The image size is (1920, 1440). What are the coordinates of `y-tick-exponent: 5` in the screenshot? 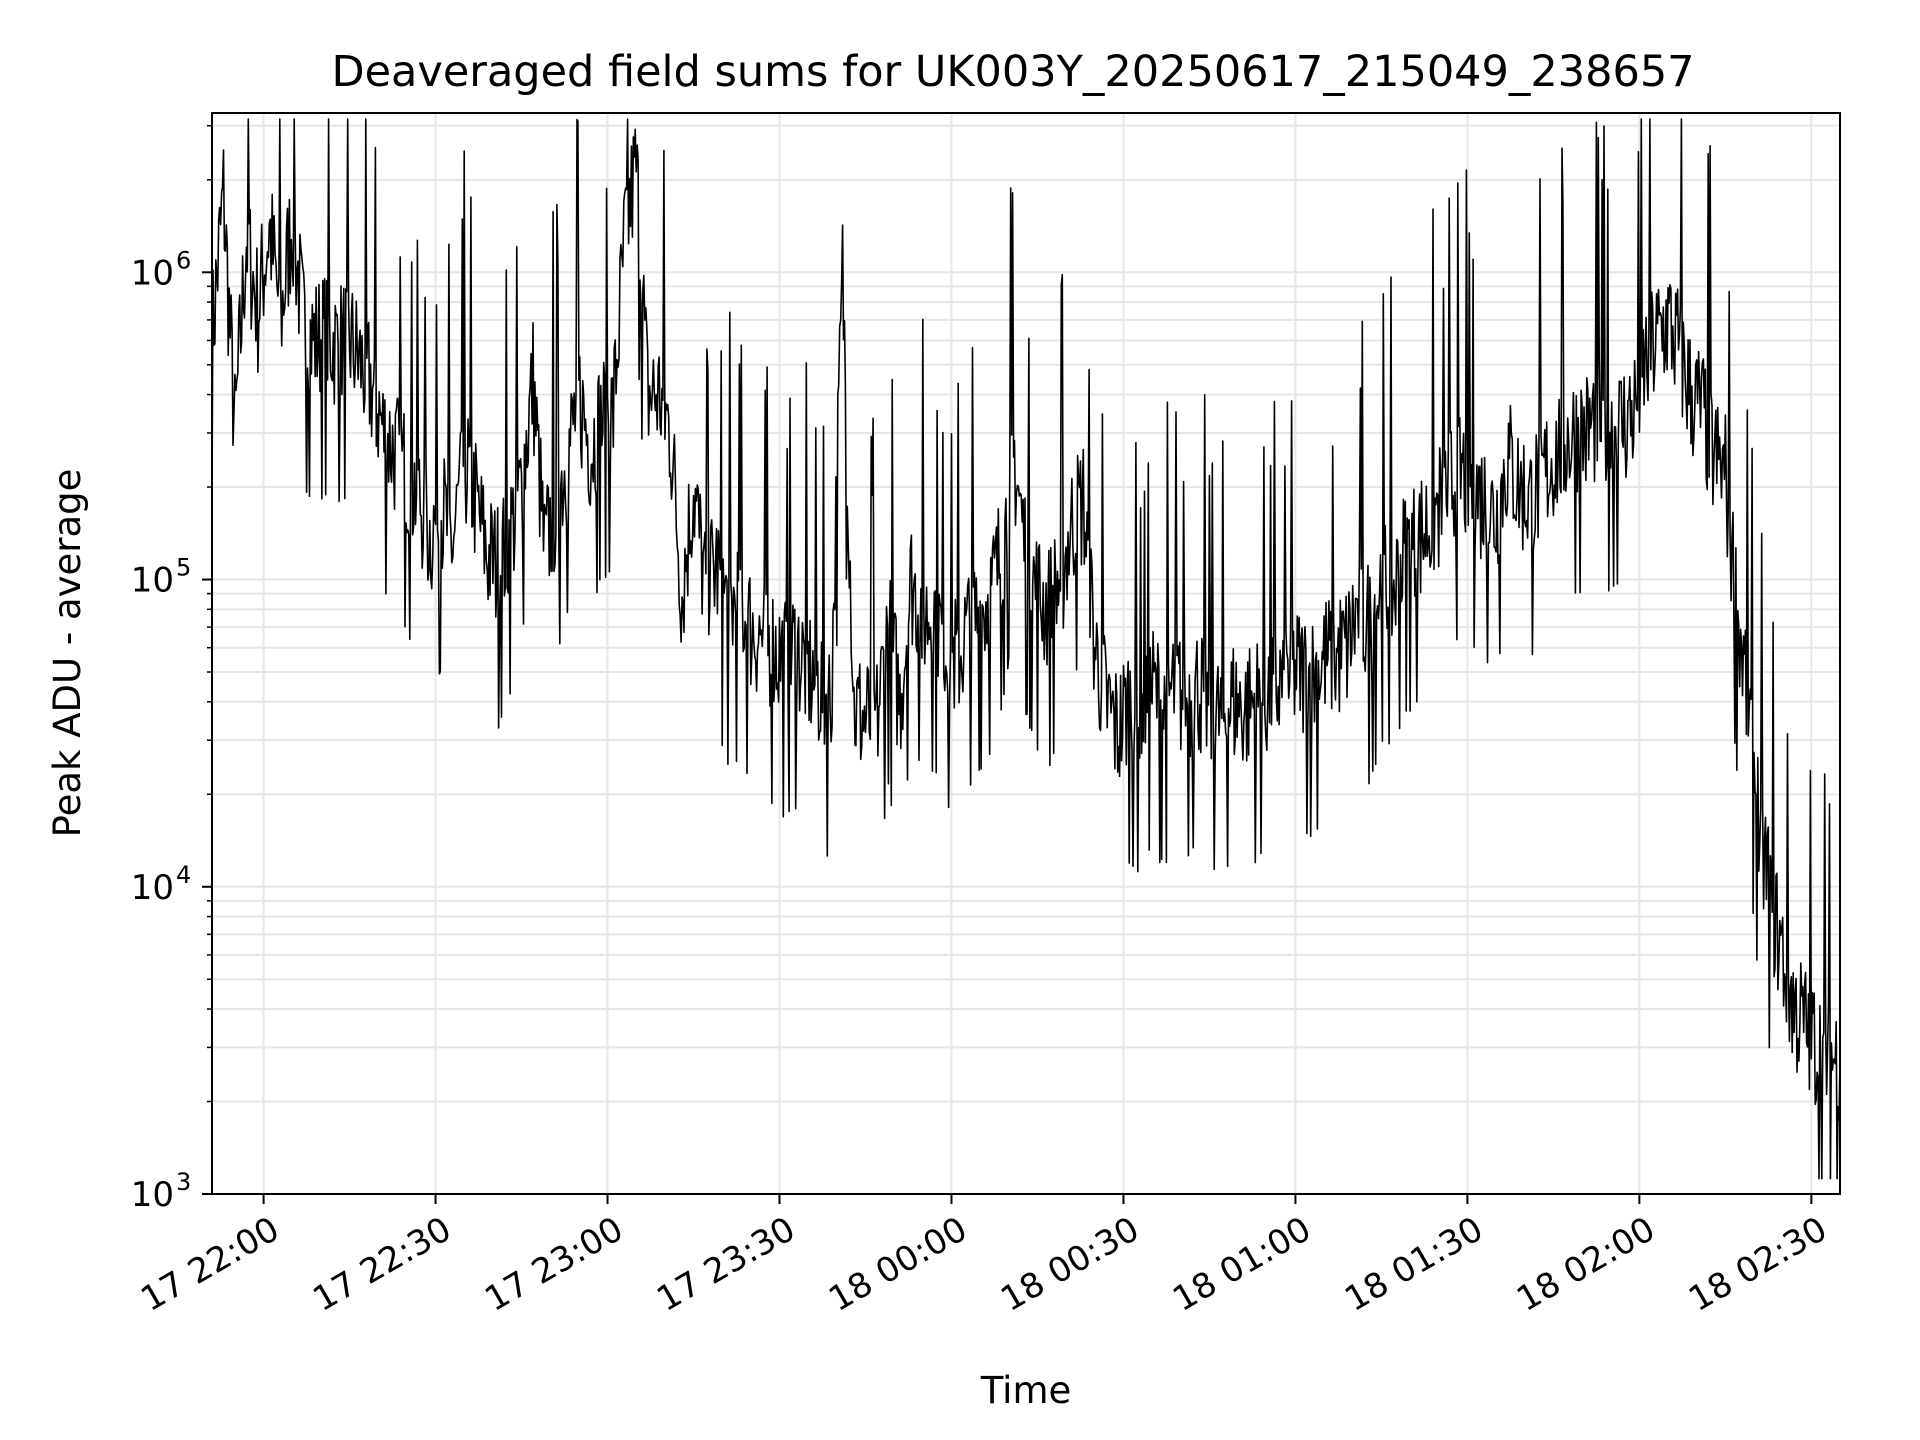 It's located at (183, 568).